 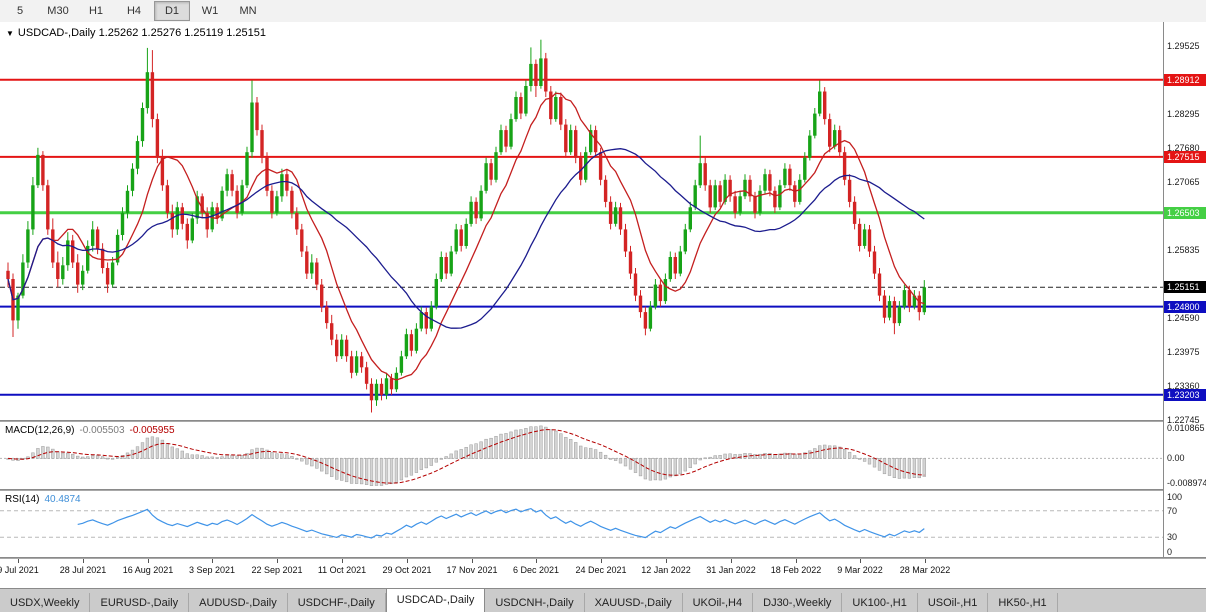 I want to click on date-label: 18 Feb 2022, so click(x=796, y=570).